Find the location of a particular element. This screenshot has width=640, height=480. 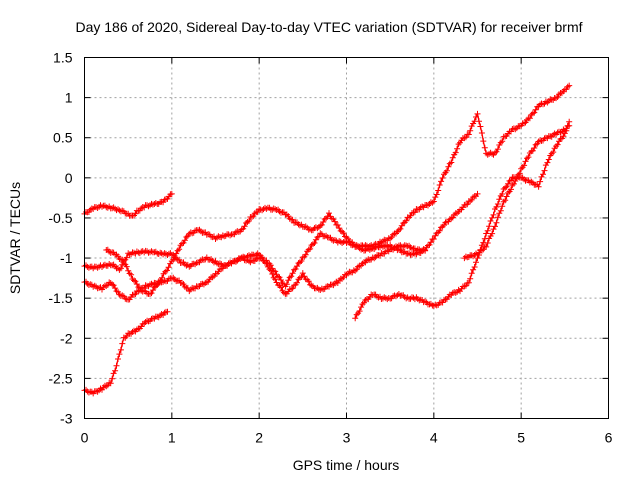

y-tick-label: -1.5 is located at coordinates (60, 298).